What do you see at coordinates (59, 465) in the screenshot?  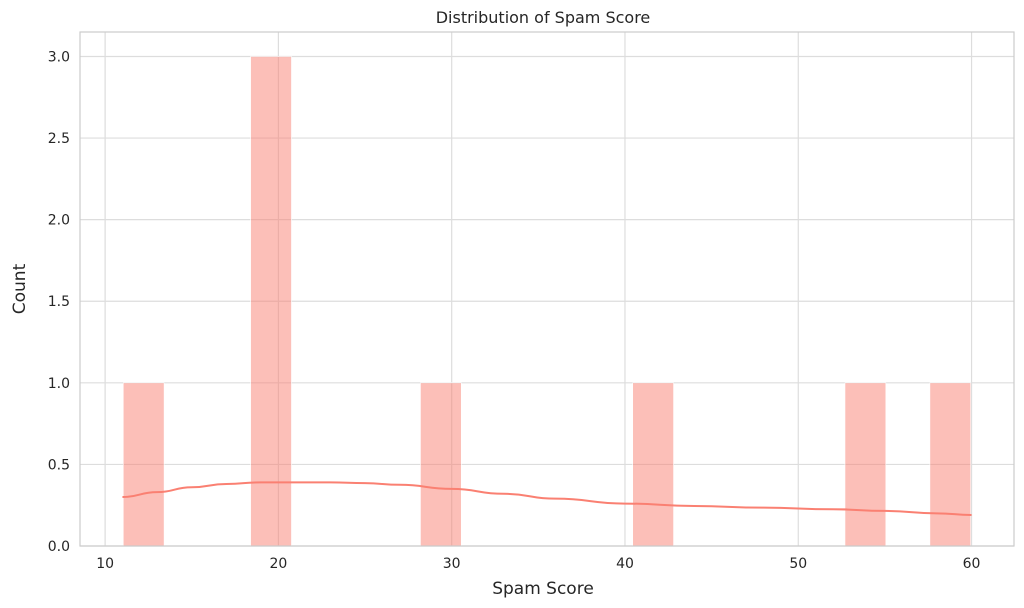 I see `y-tick-label: 0.5` at bounding box center [59, 465].